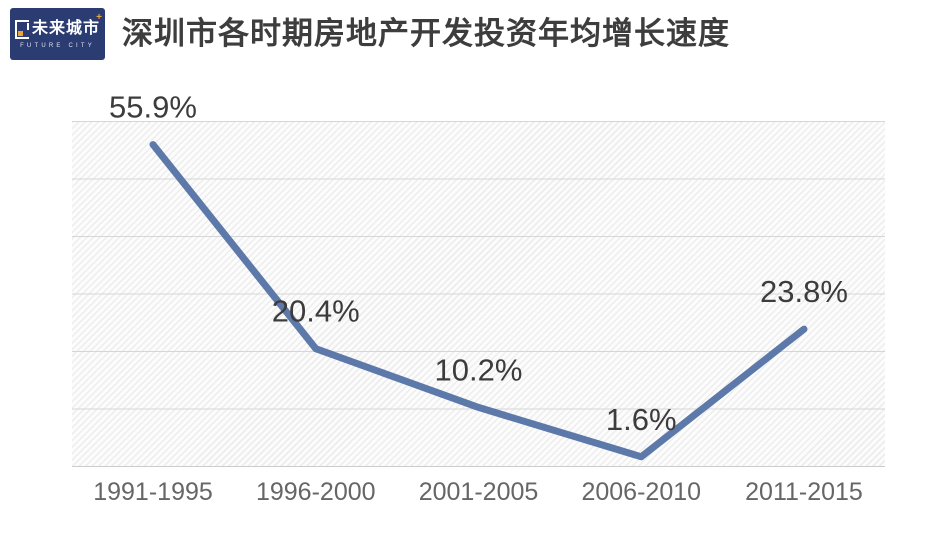 This screenshot has height=546, width=926. Describe the element at coordinates (316, 492) in the screenshot. I see `x-axis-label: 1996-2000` at that location.